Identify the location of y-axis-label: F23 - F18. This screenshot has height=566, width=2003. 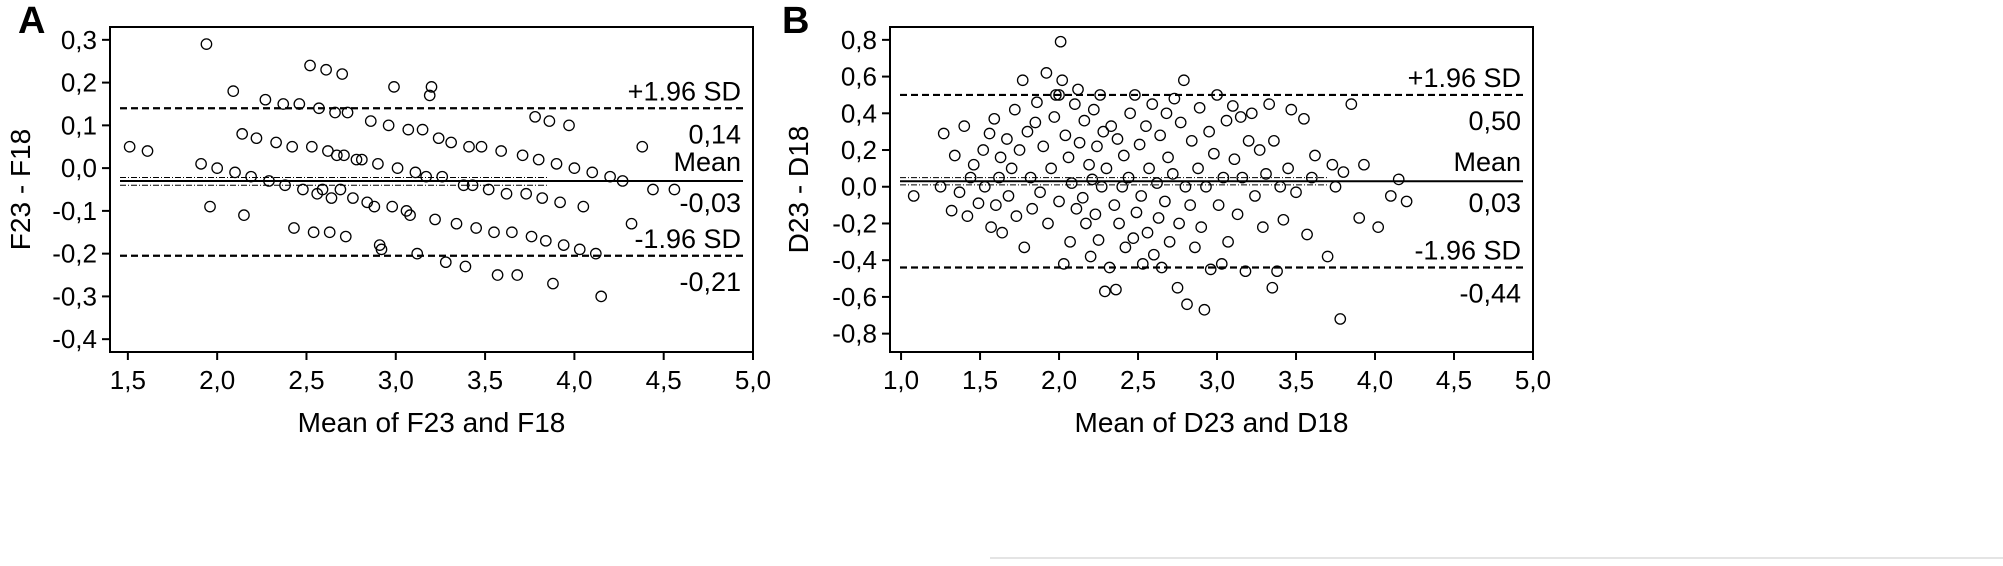
(20, 189).